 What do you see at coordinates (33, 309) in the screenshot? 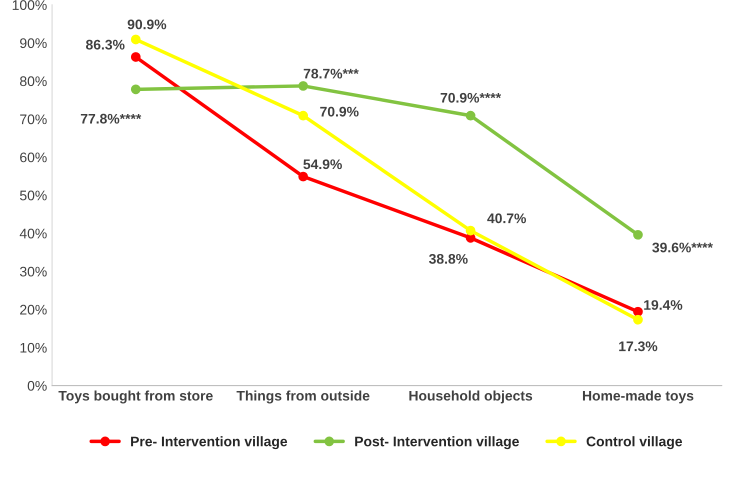
I see `y-tick-label: 20%` at bounding box center [33, 309].